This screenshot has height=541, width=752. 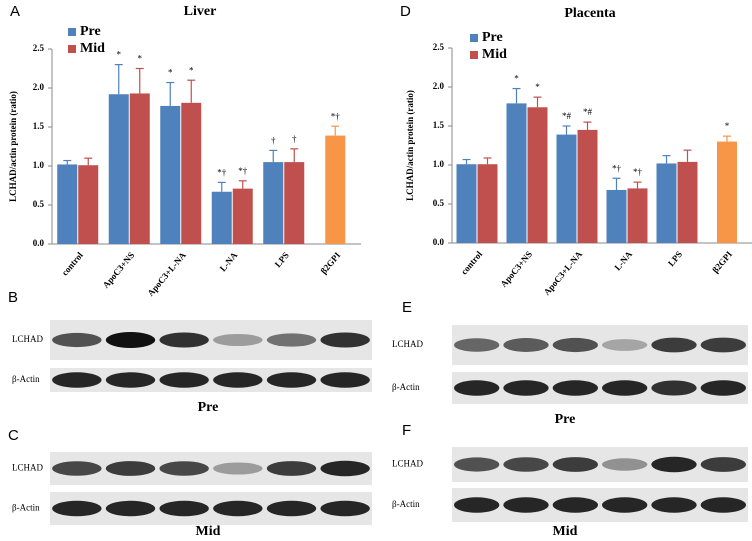 What do you see at coordinates (39, 243) in the screenshot?
I see `y-tick-label: 0.0` at bounding box center [39, 243].